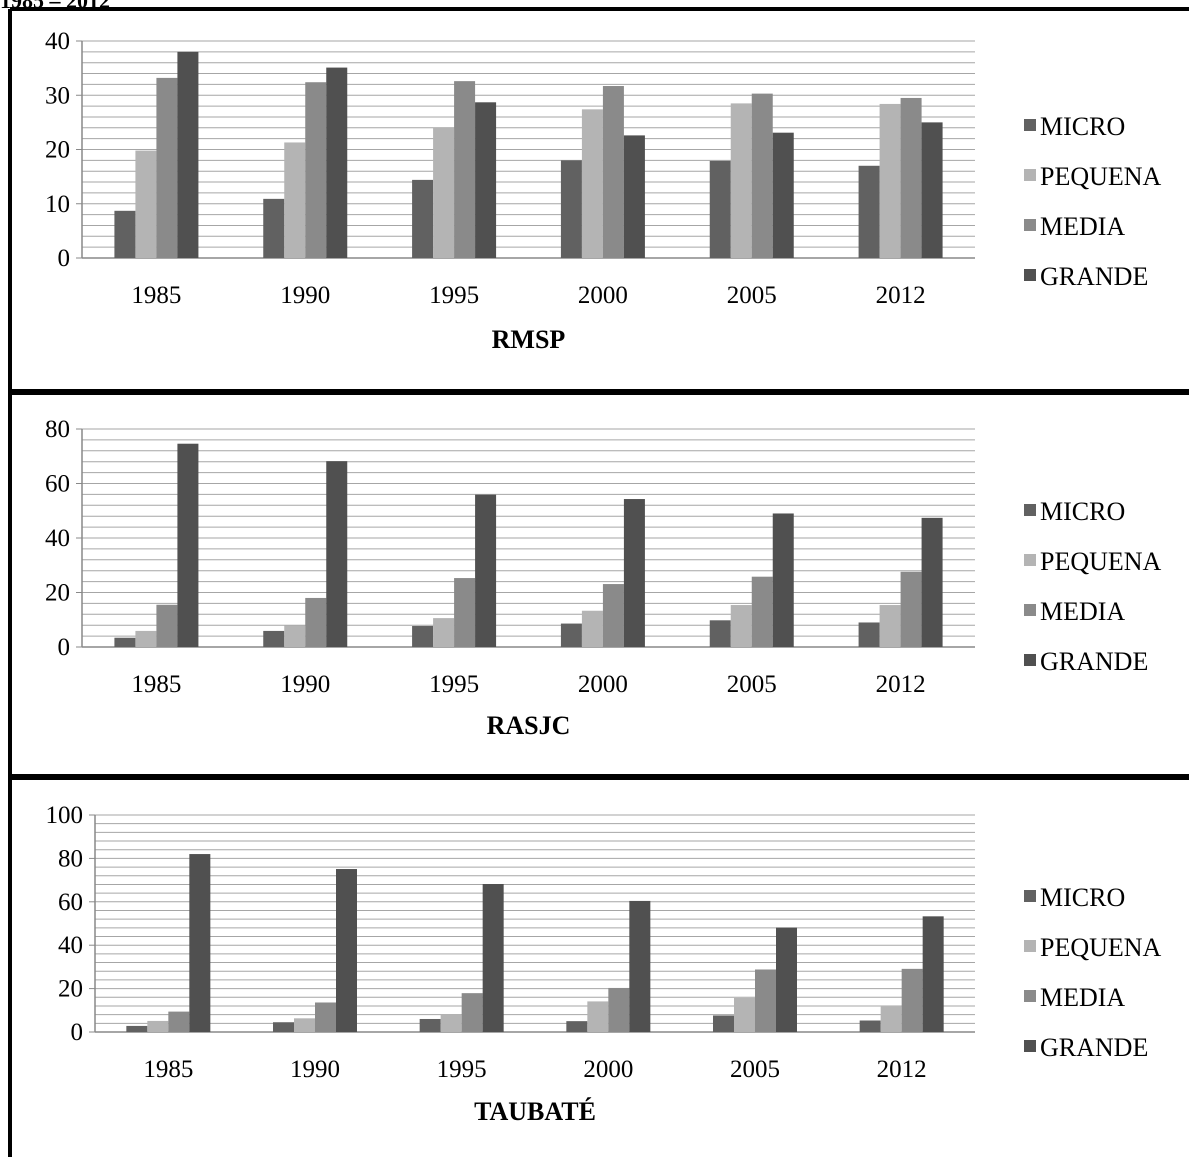  I want to click on bar-media-1985, so click(167, 167).